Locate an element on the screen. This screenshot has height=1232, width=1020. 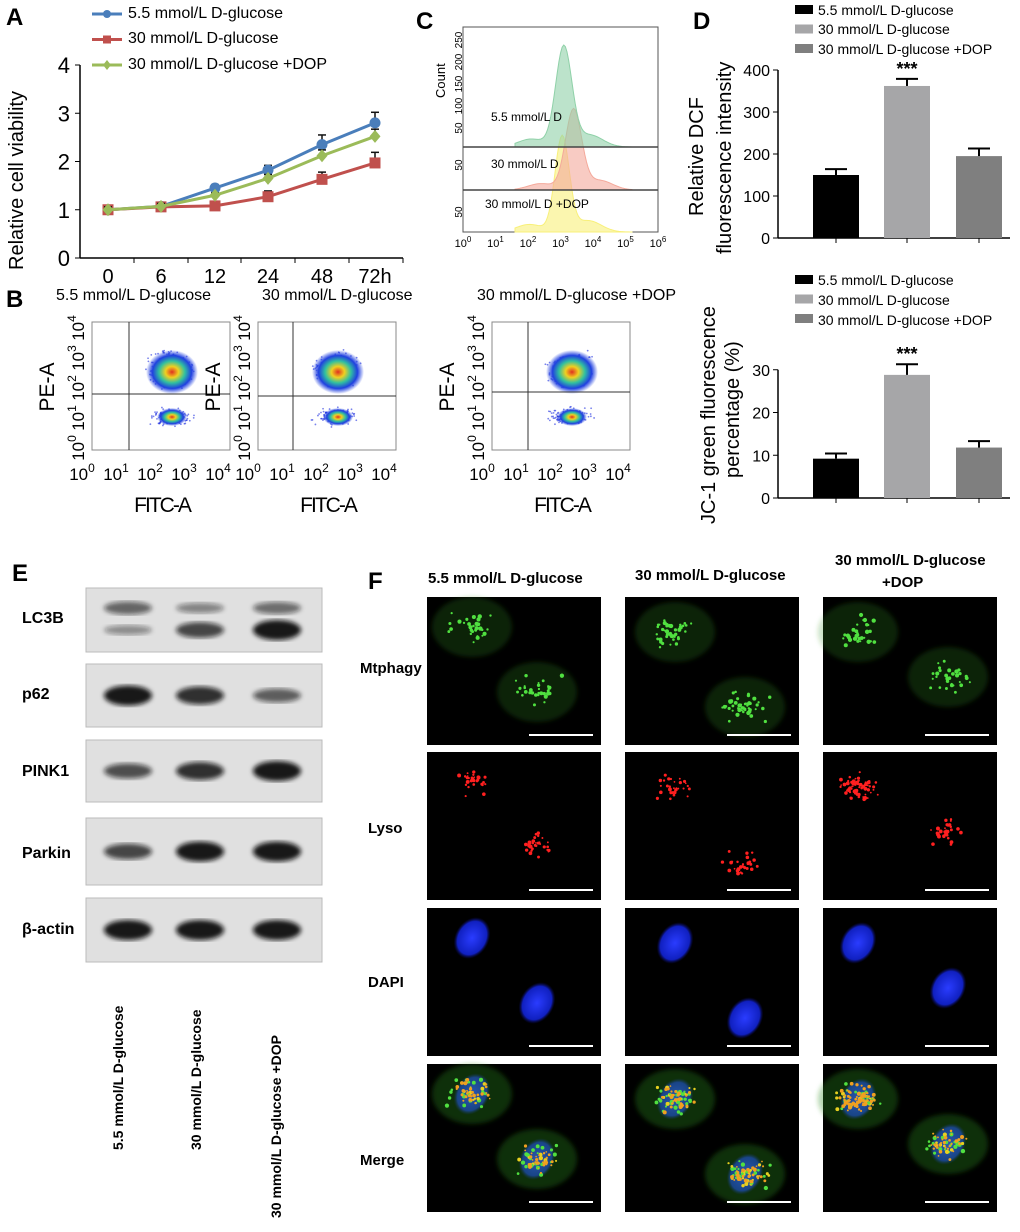
legend-d2-1: 5.5 mmol/L D-glucose is located at coordinates (886, 280).